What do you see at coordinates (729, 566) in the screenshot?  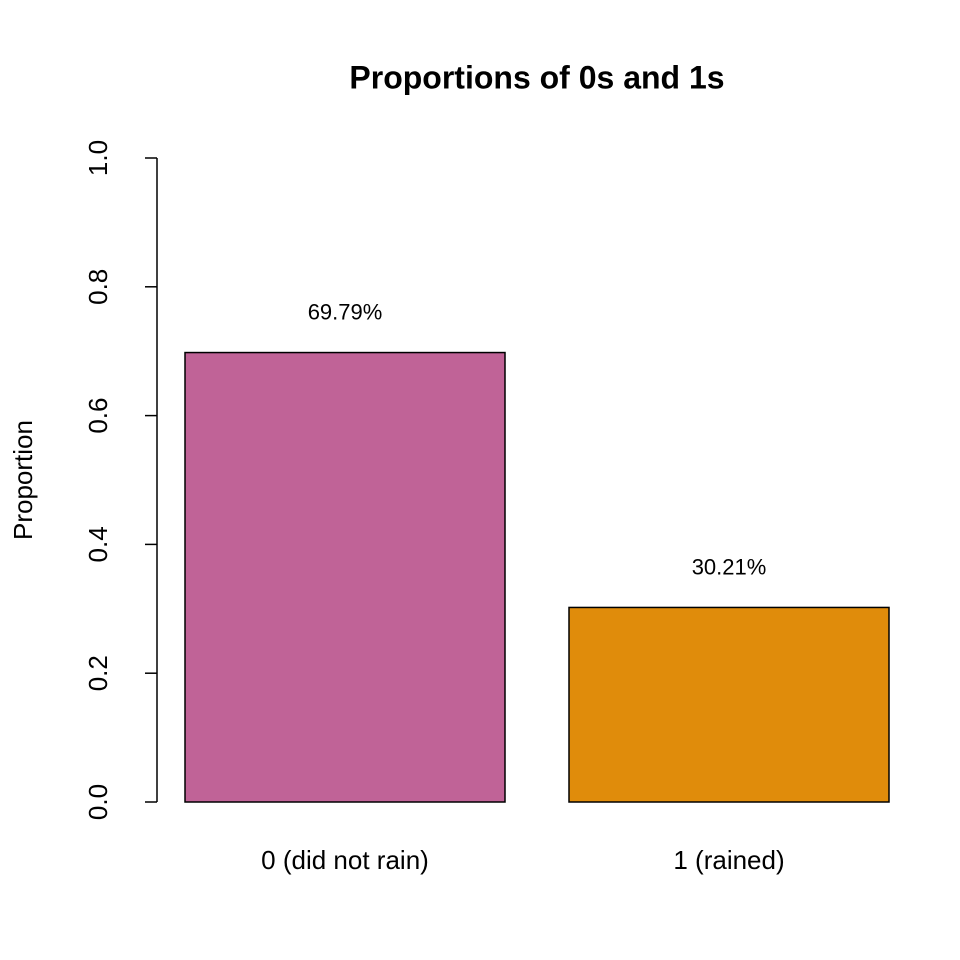 I see `value-label: 30.21%` at bounding box center [729, 566].